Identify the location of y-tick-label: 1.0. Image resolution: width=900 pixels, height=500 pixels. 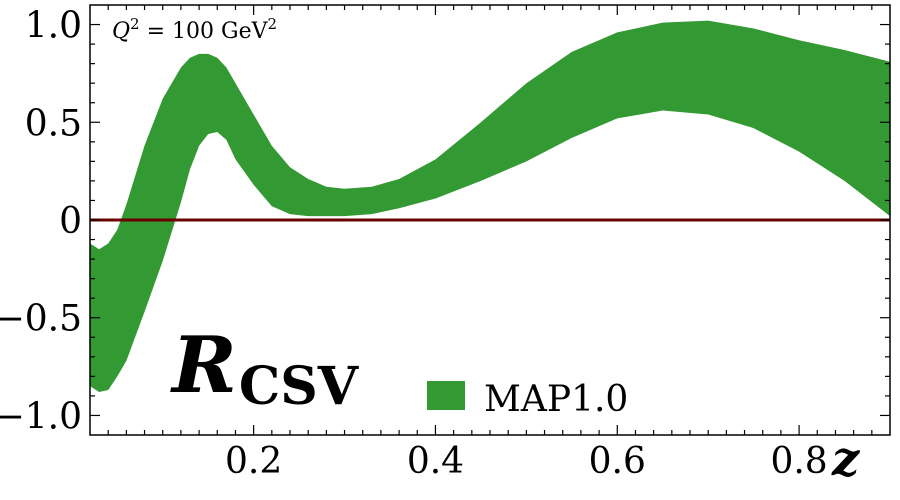
(53, 26).